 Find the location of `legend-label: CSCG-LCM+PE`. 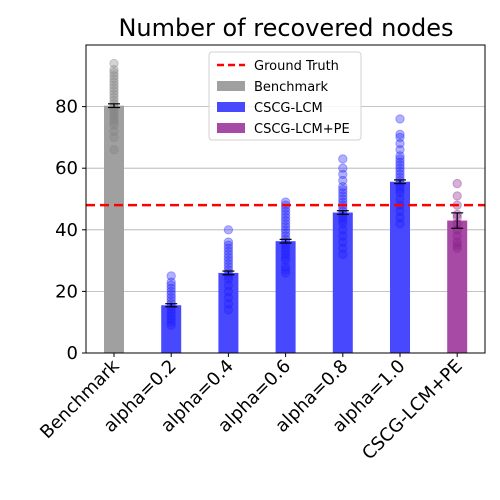

legend-label: CSCG-LCM+PE is located at coordinates (302, 129).